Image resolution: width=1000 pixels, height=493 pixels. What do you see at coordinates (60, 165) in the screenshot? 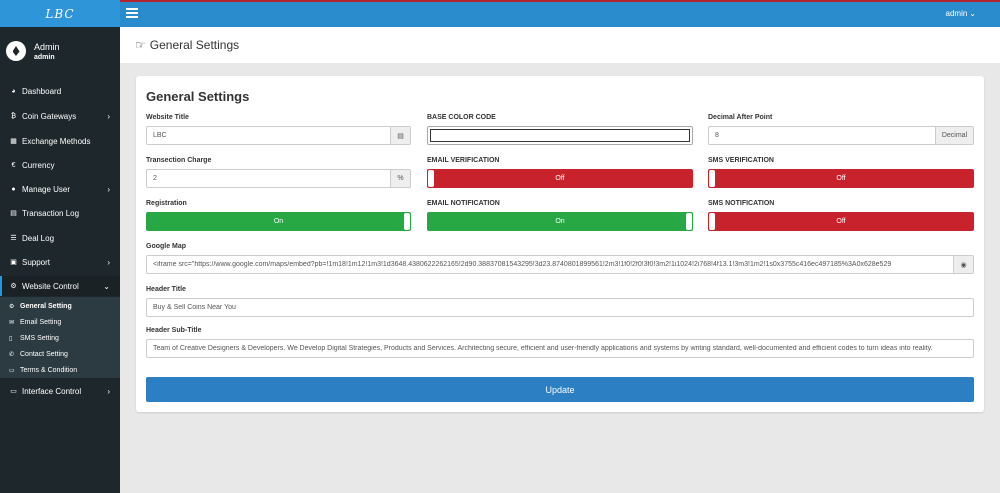
I see `sidebar-item-currency: € Currency` at bounding box center [60, 165].